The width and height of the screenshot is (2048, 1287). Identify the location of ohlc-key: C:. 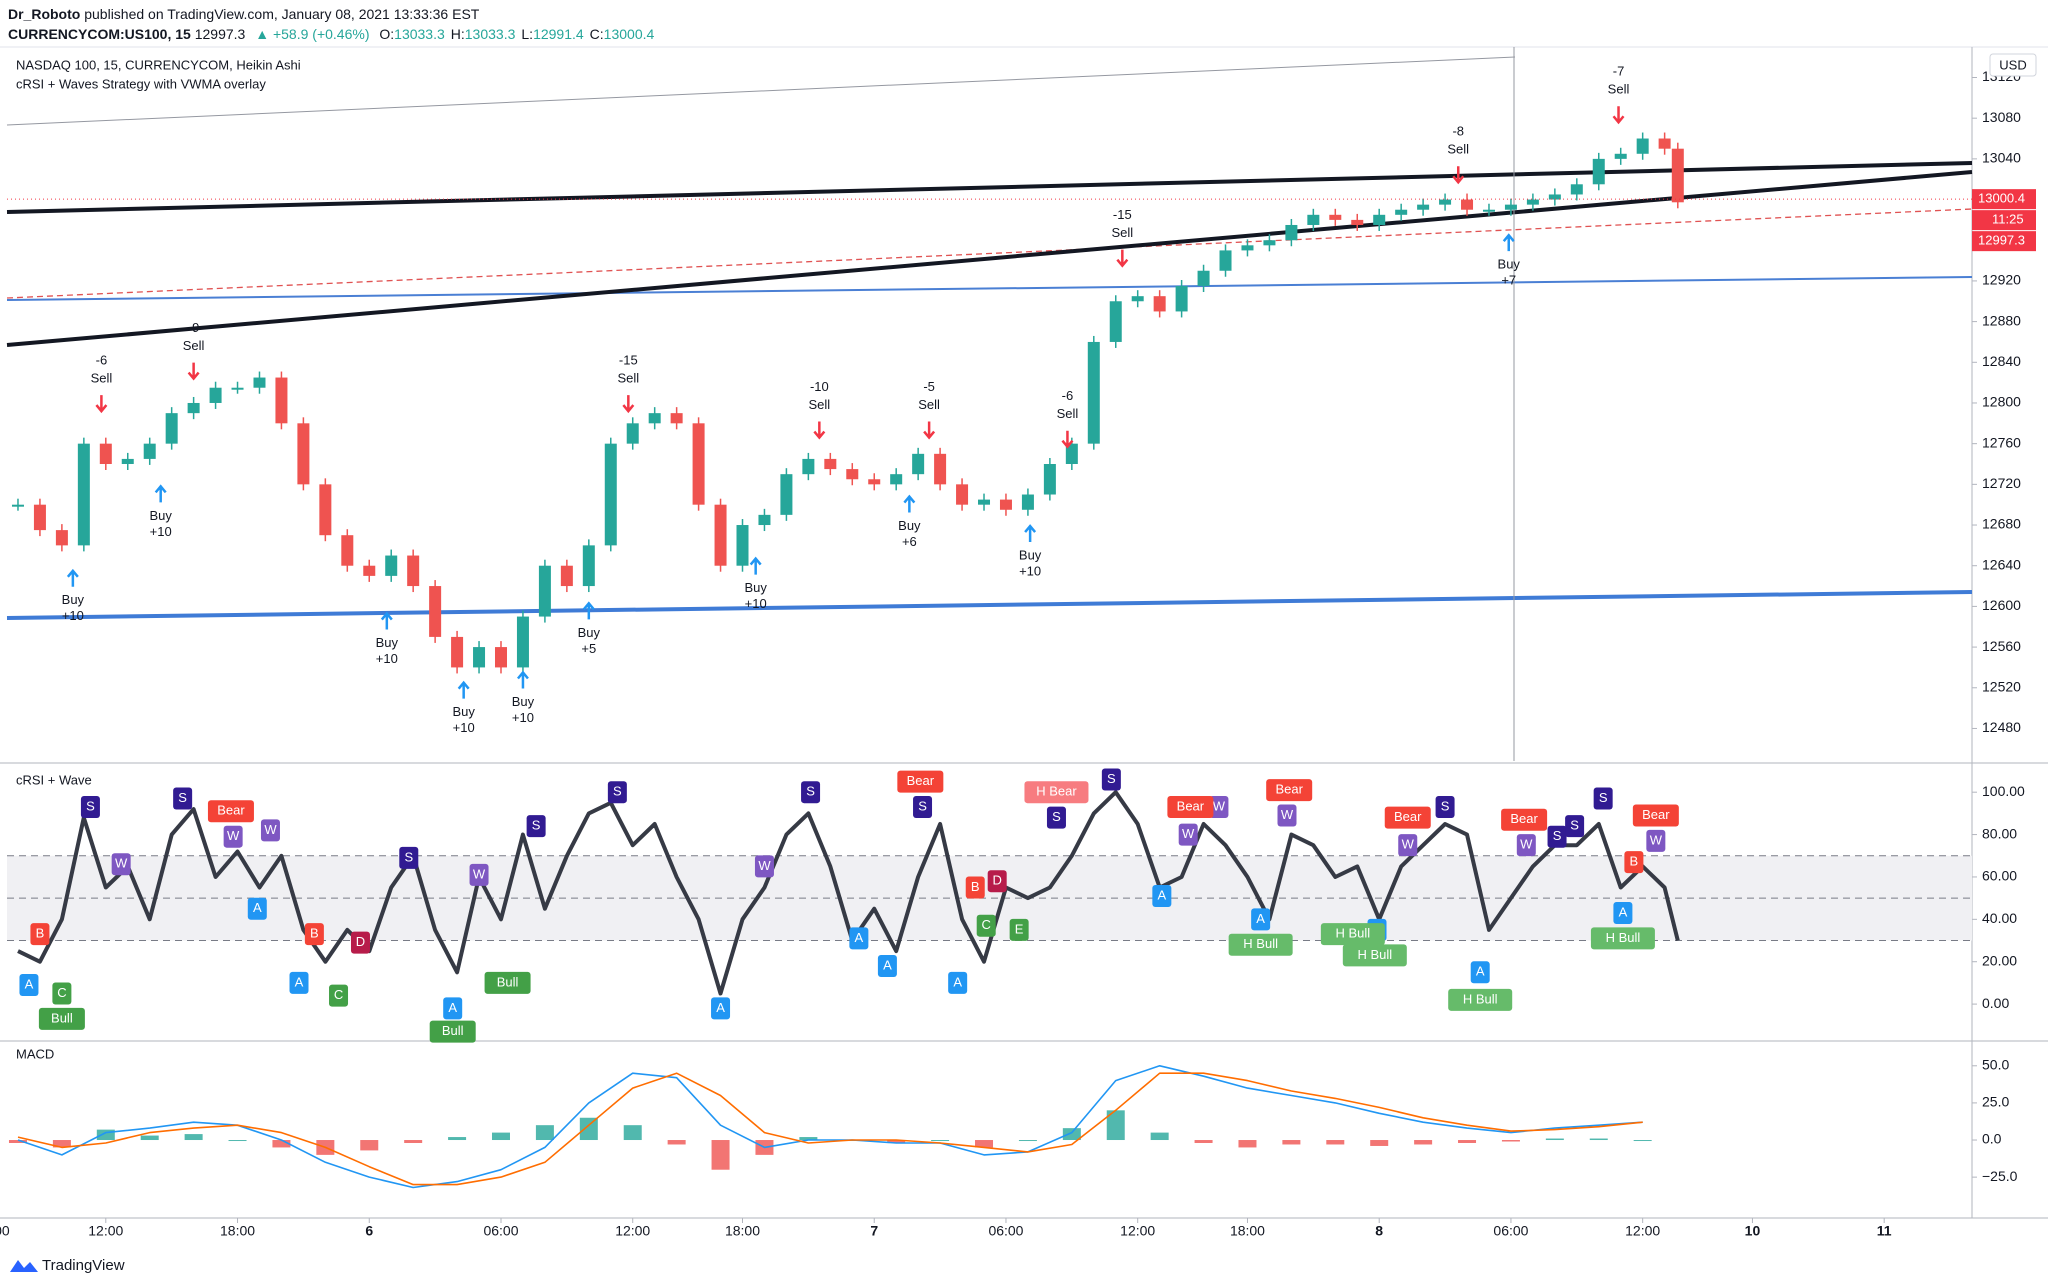
(596, 34).